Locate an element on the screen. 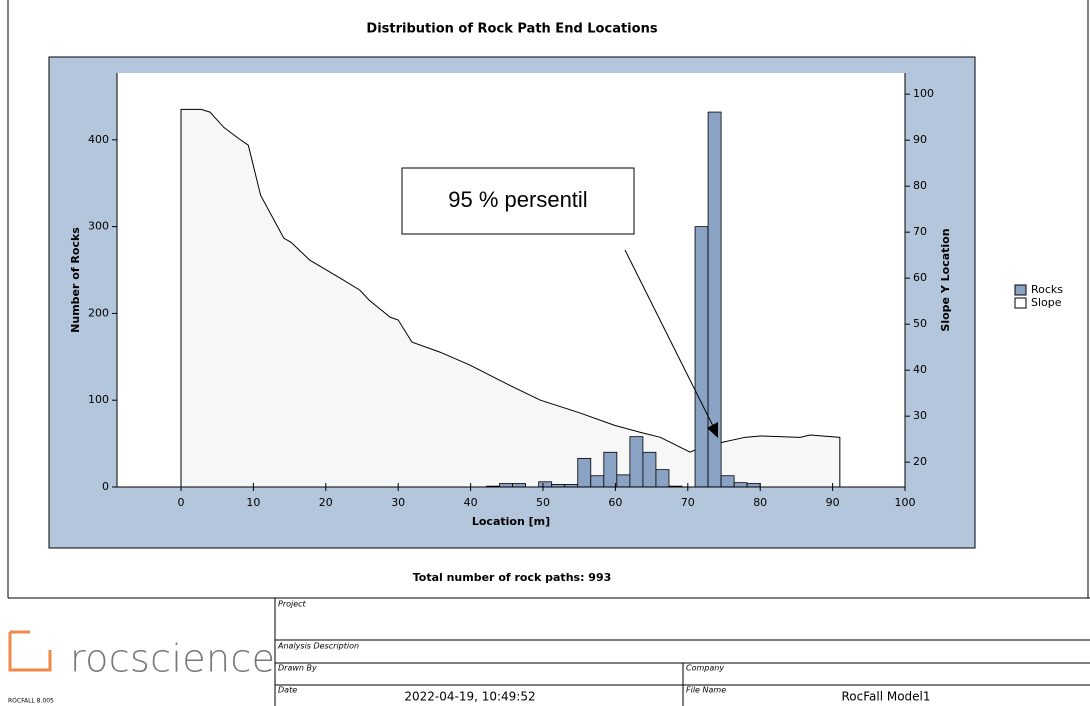 The height and width of the screenshot is (706, 1090). field-label: Drawn By is located at coordinates (297, 668).